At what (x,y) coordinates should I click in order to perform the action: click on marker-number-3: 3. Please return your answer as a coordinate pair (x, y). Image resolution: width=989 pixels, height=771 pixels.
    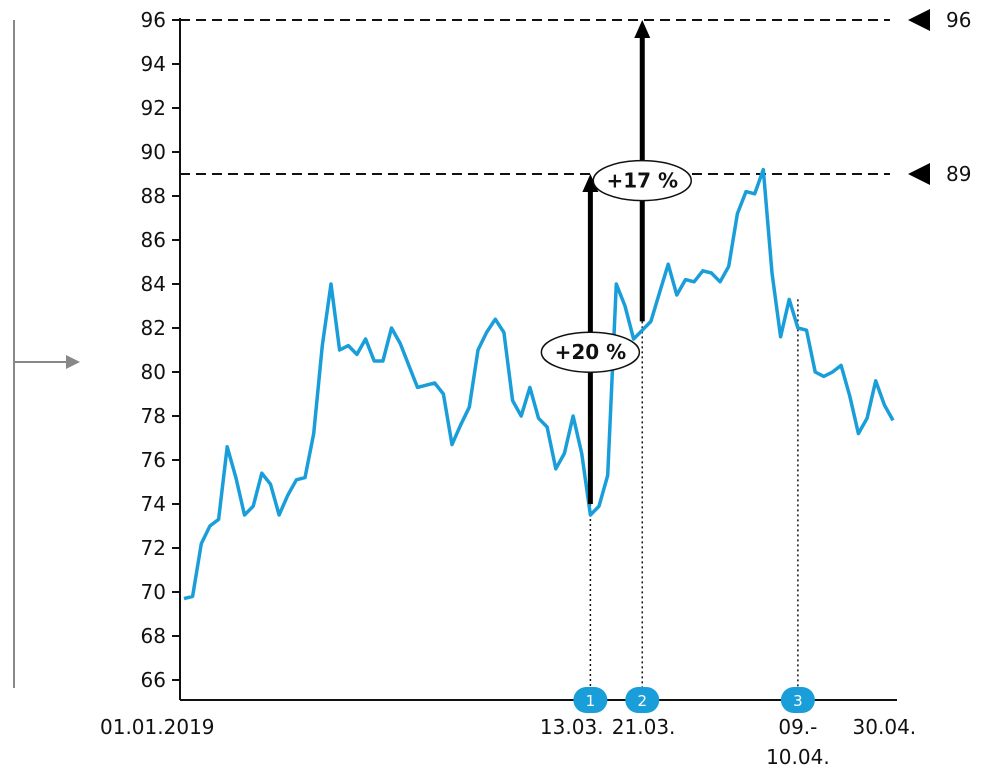
    Looking at the image, I should click on (798, 701).